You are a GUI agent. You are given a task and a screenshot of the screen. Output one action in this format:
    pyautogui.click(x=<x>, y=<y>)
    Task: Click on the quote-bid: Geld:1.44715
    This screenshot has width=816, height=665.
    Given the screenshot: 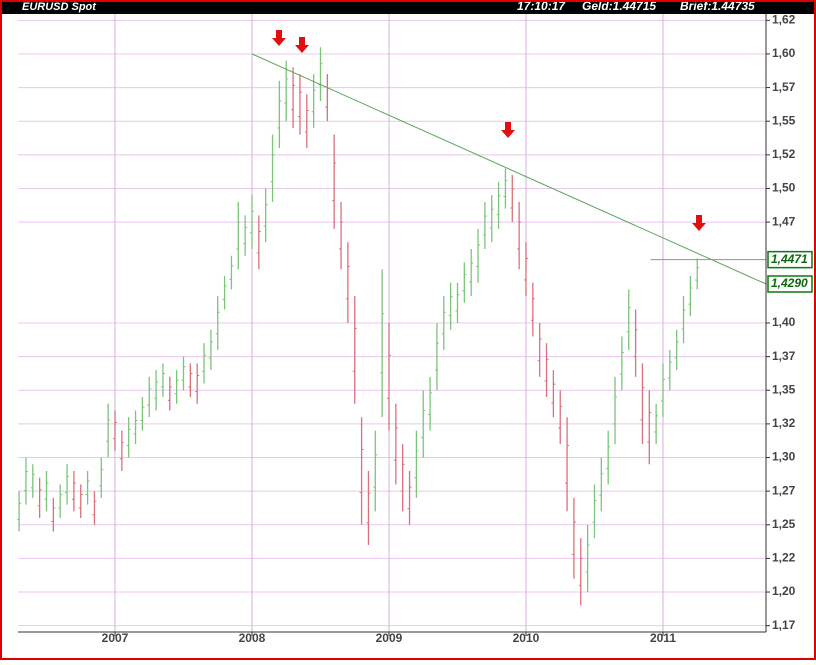 What is the action you would take?
    pyautogui.click(x=619, y=6)
    